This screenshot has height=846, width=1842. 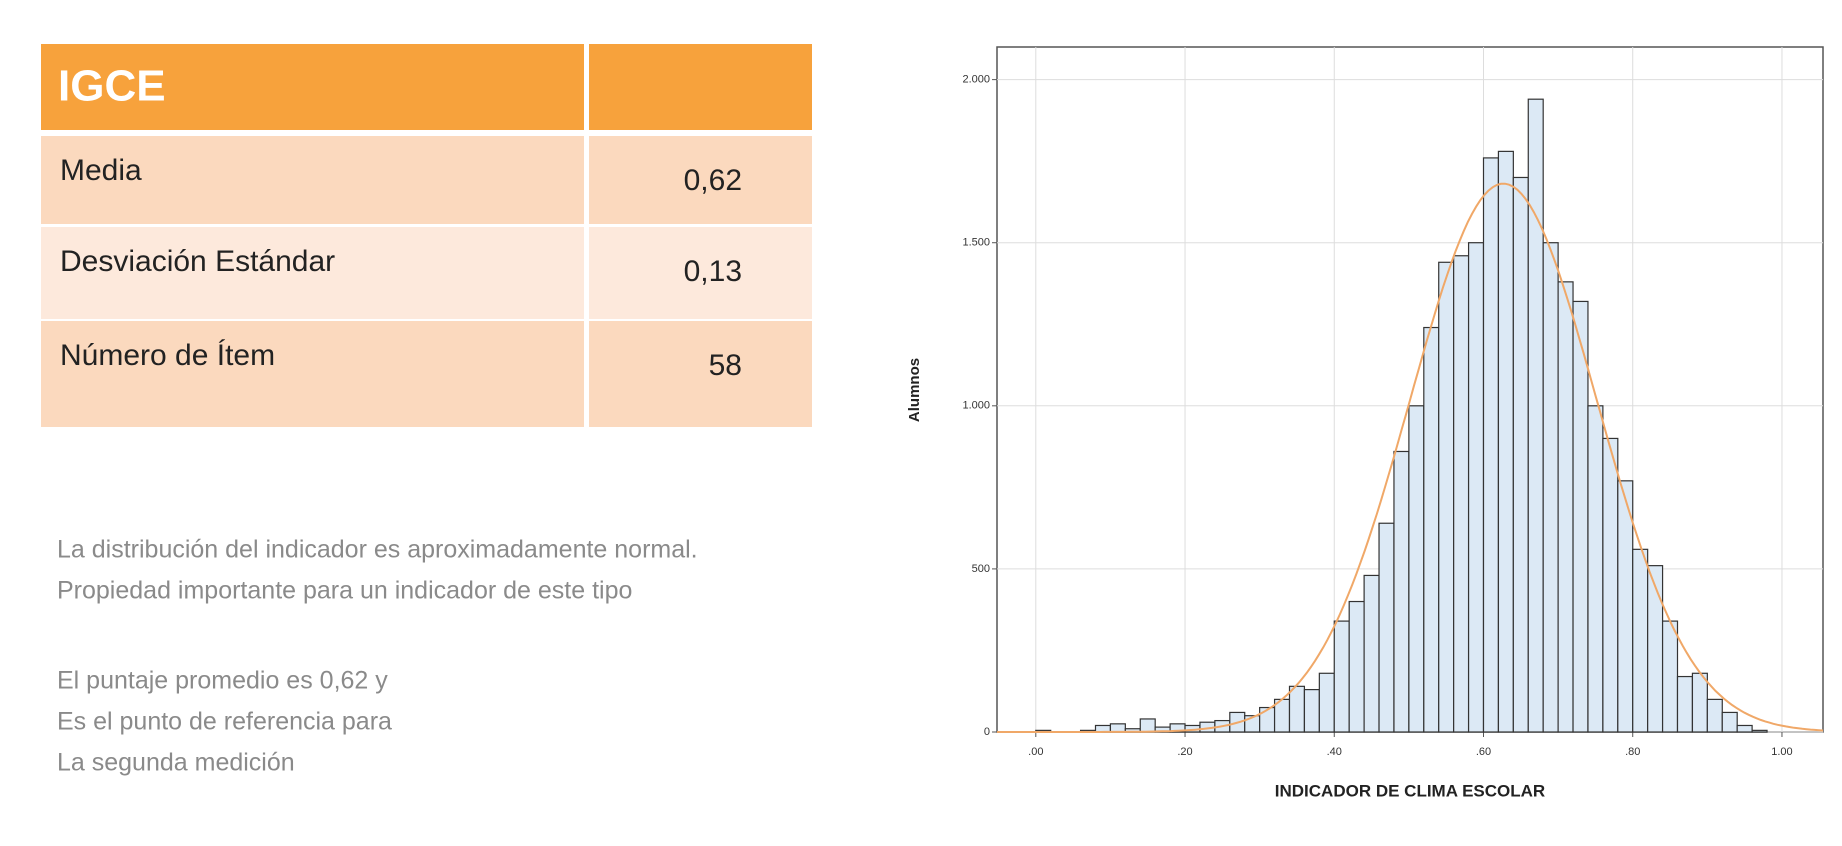 What do you see at coordinates (976, 80) in the screenshot?
I see `y-tick-label: 2.000` at bounding box center [976, 80].